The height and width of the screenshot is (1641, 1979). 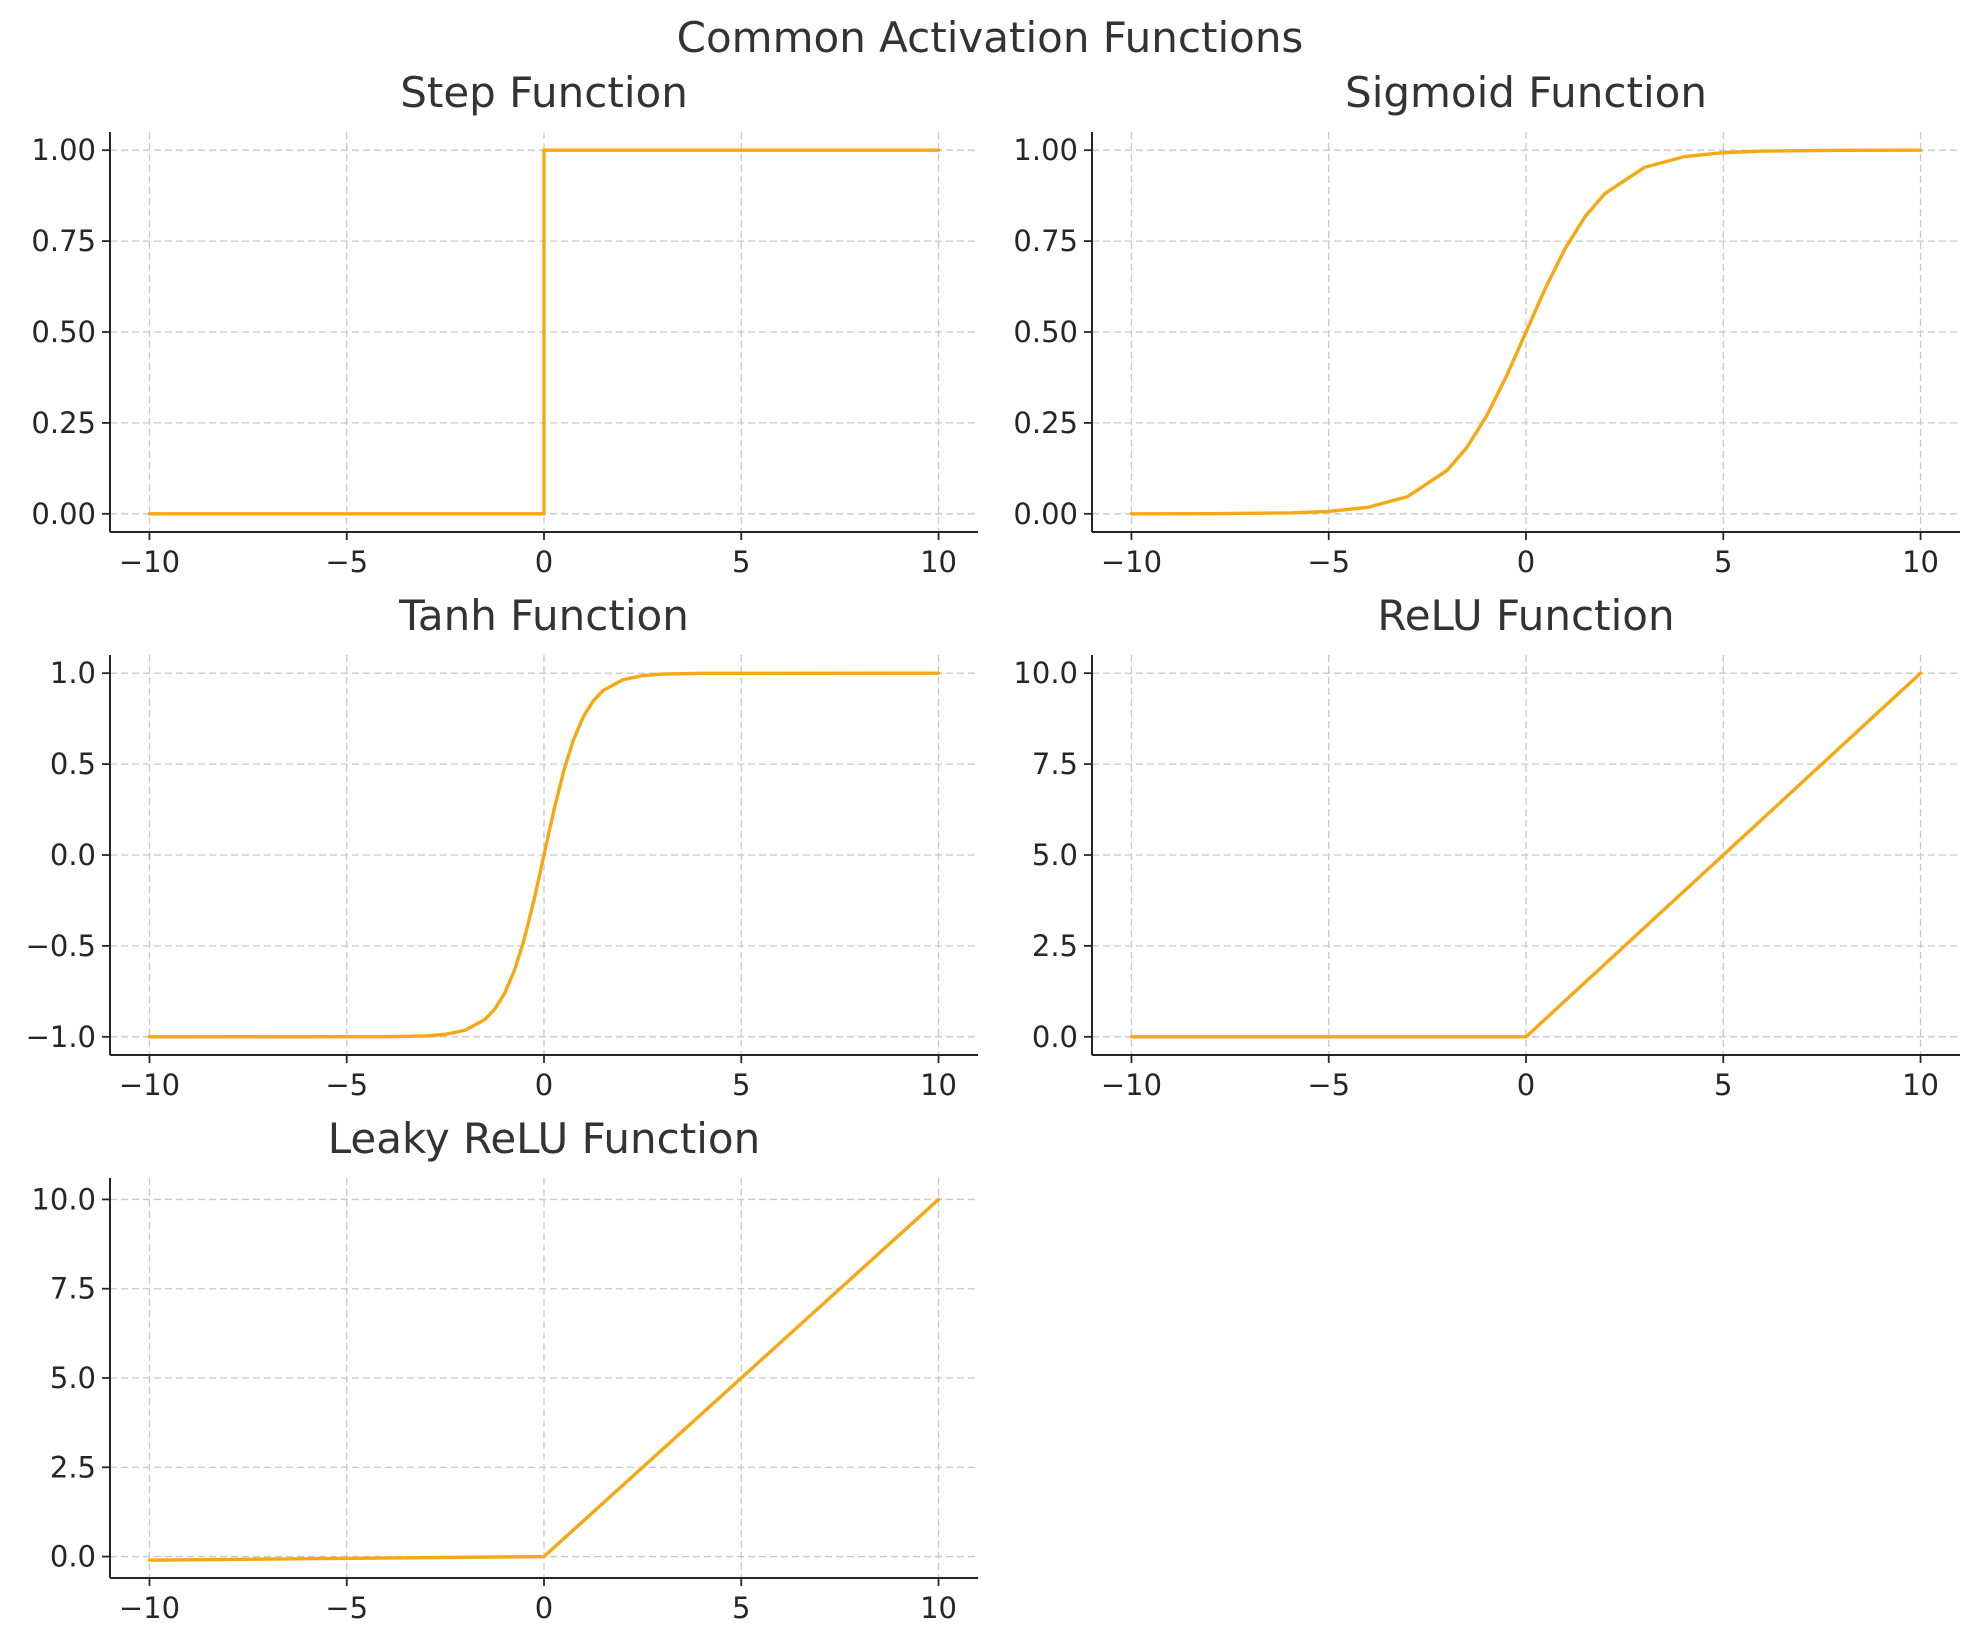 I want to click on leaky-relu-y-tick-label: 10.0, so click(x=63, y=1199).